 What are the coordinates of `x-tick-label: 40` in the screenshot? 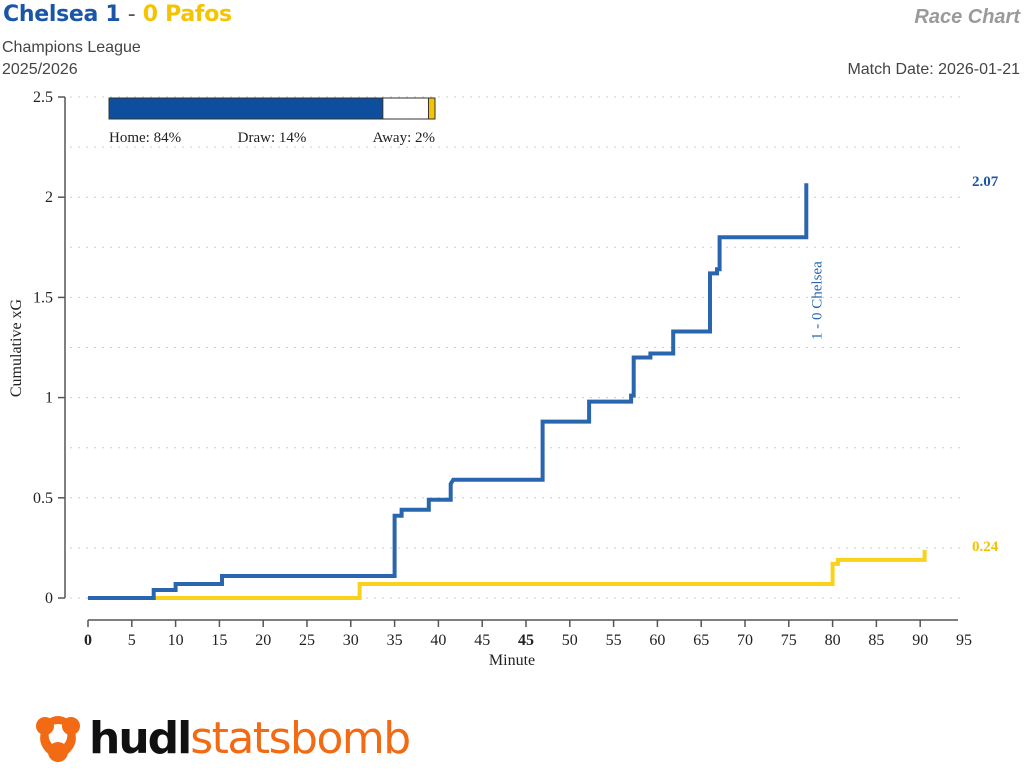 It's located at (438, 640).